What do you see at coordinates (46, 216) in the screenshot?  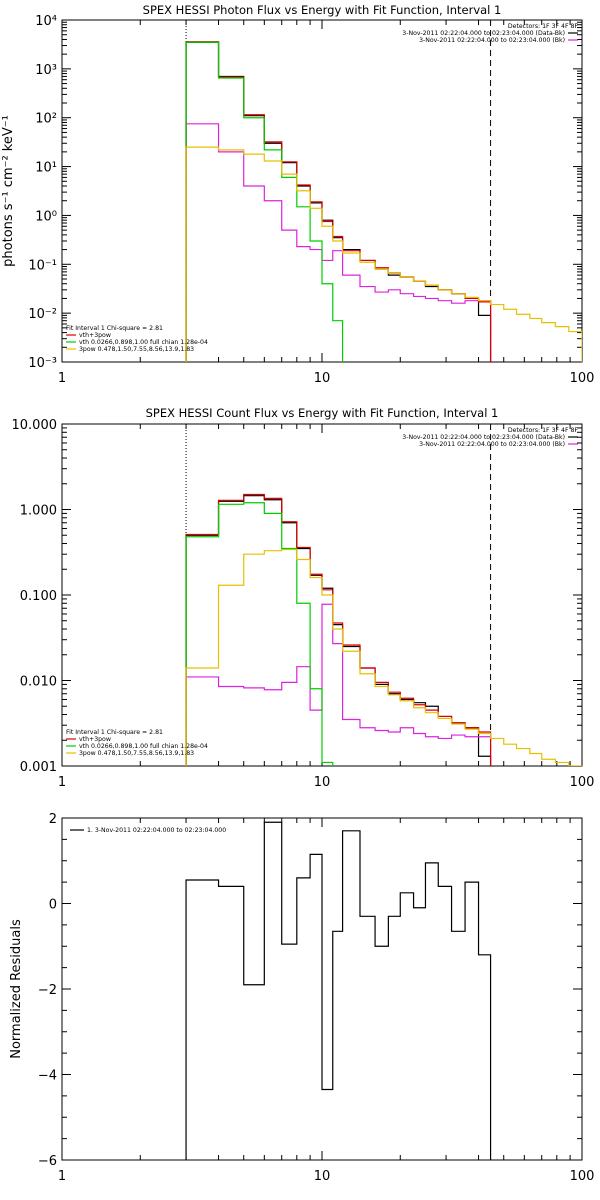 I see `y-tick-label: 10⁰` at bounding box center [46, 216].